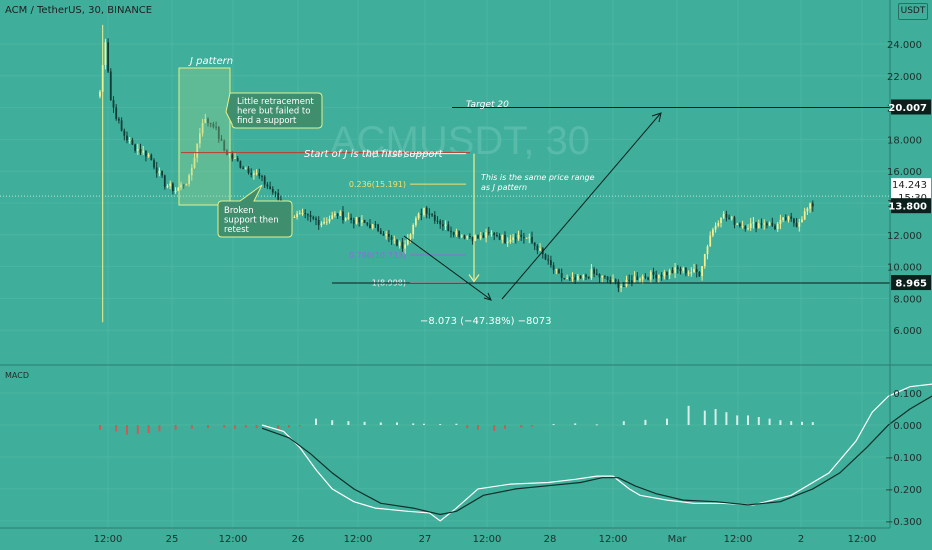 Image resolution: width=932 pixels, height=550 pixels. What do you see at coordinates (377, 184) in the screenshot?
I see `fib-level-label: 0.236(15.191)` at bounding box center [377, 184].